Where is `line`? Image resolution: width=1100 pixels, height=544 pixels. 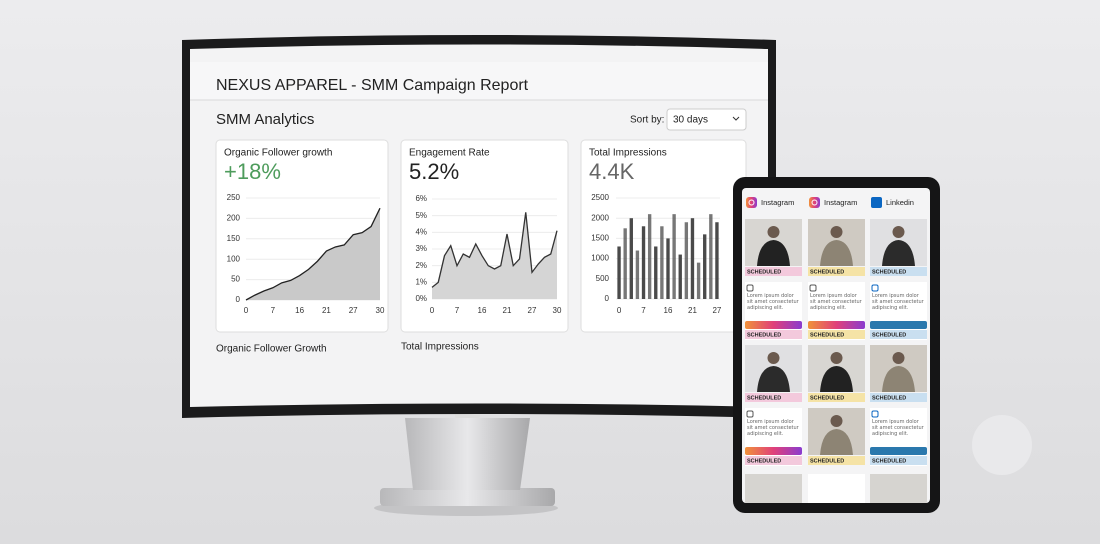 line is located at coordinates (313, 254).